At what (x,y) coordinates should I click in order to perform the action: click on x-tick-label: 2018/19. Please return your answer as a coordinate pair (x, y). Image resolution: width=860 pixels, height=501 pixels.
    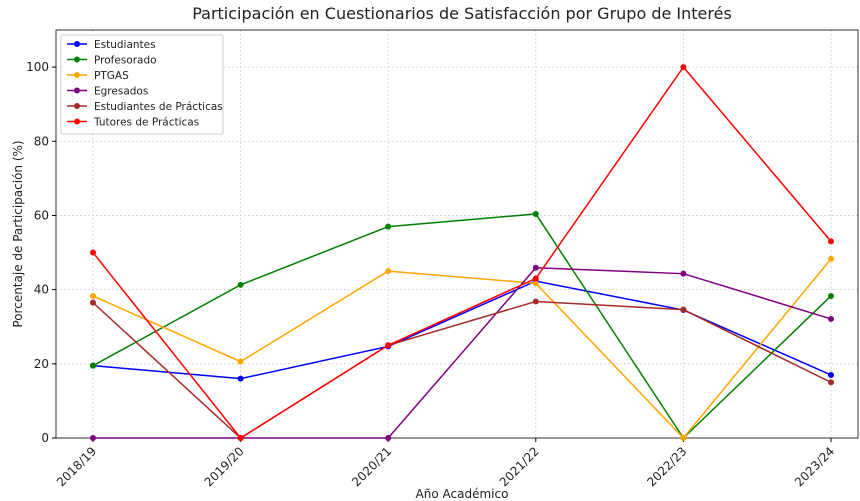
    Looking at the image, I should click on (76, 466).